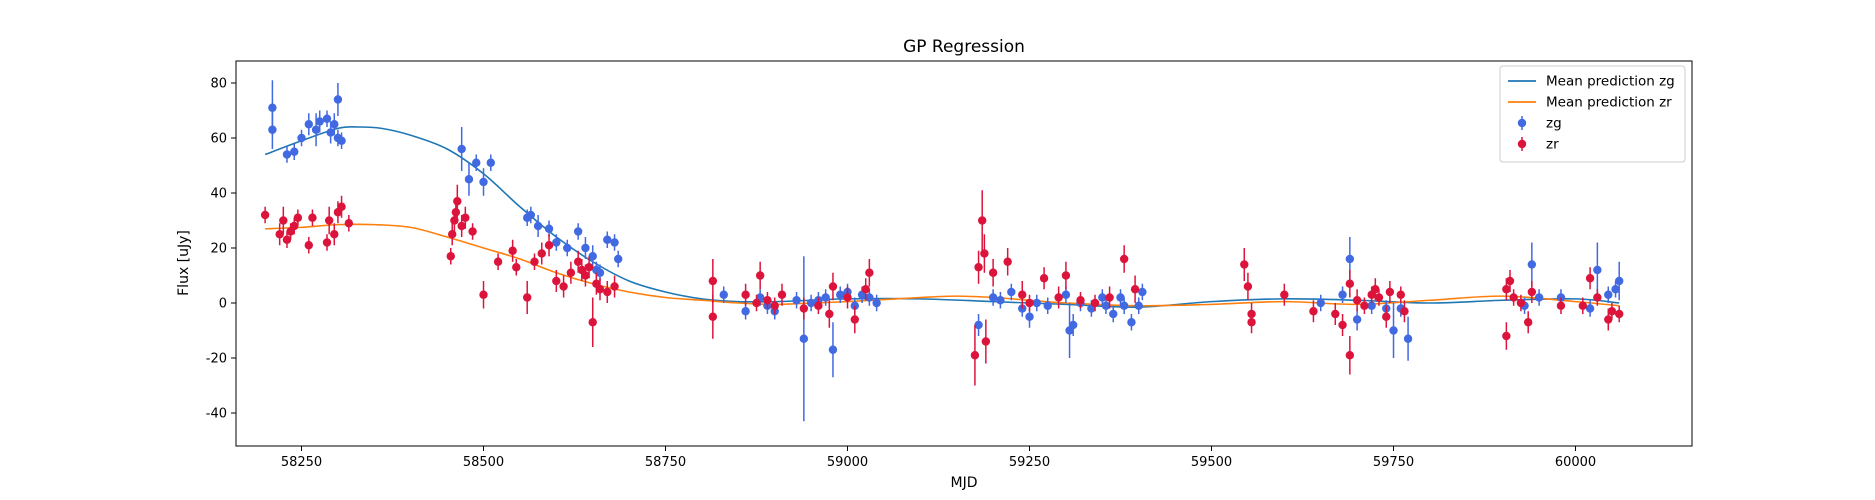  Describe the element at coordinates (301, 462) in the screenshot. I see `x-tick-label: 58250` at that location.